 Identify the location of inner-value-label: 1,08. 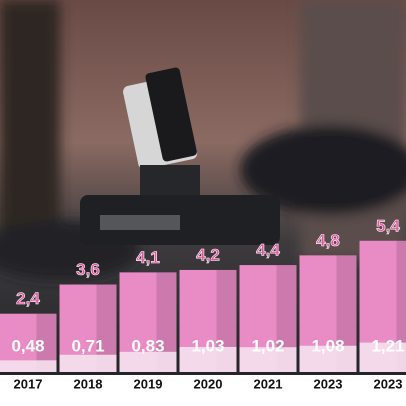
(327, 345).